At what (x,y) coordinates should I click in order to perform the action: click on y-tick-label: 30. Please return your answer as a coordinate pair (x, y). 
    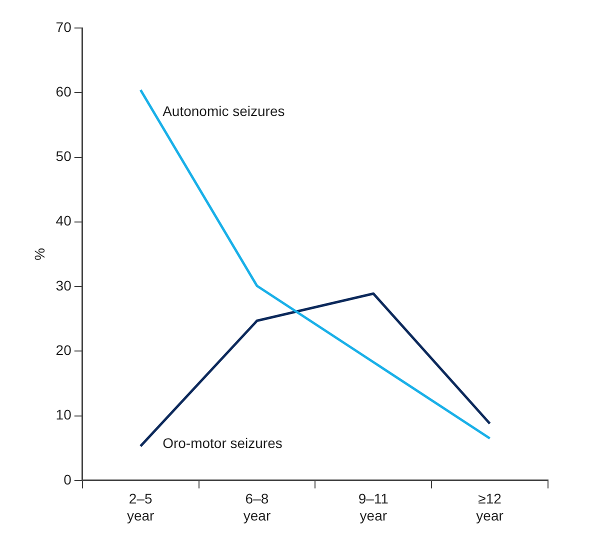
    Looking at the image, I should click on (64, 285).